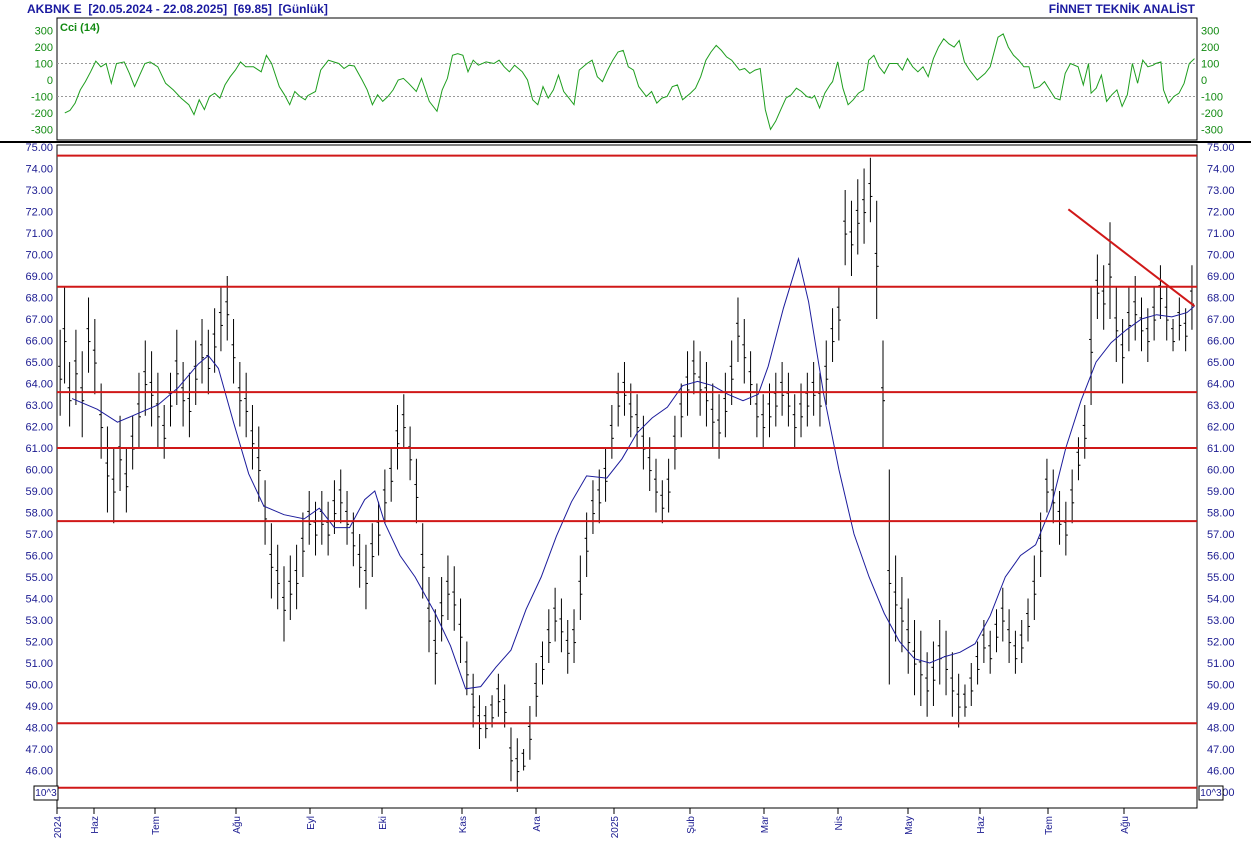  Describe the element at coordinates (44, 65) in the screenshot. I see `cci-tick-label-left: 100` at that location.